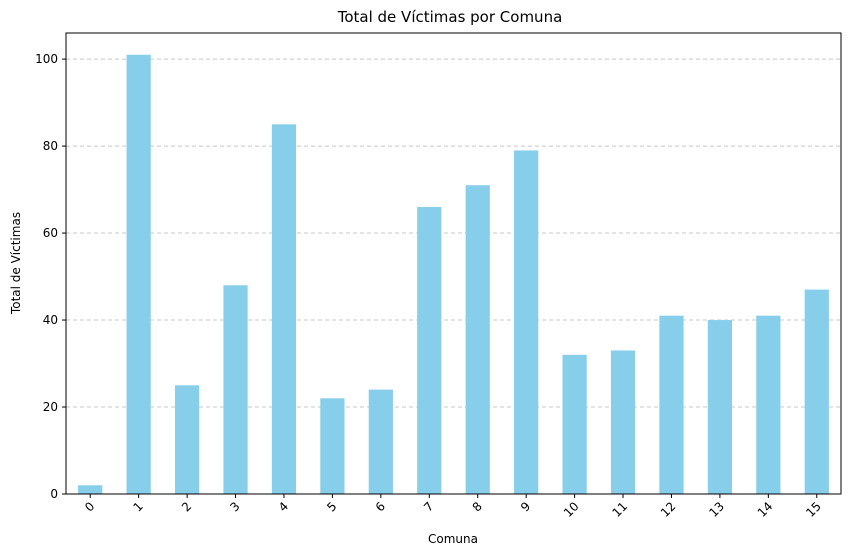  I want to click on chart-title: Total de Víctimas por Comuna, so click(450, 17).